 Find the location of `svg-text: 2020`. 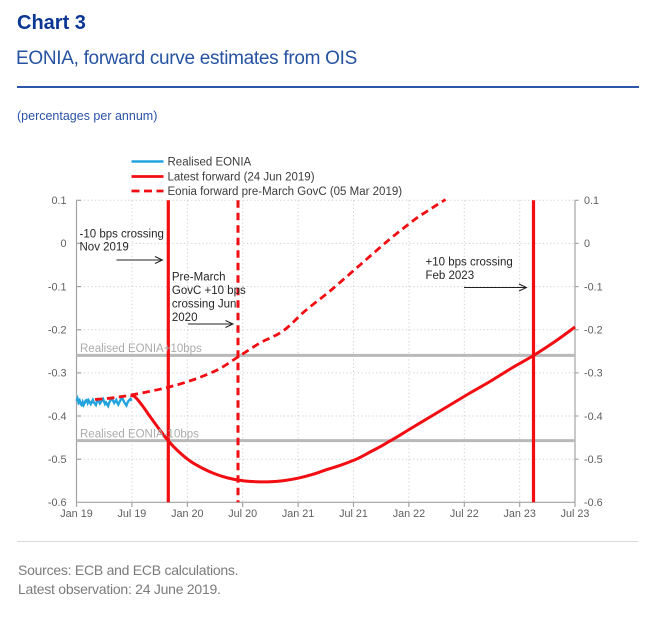

svg-text: 2020 is located at coordinates (185, 318).